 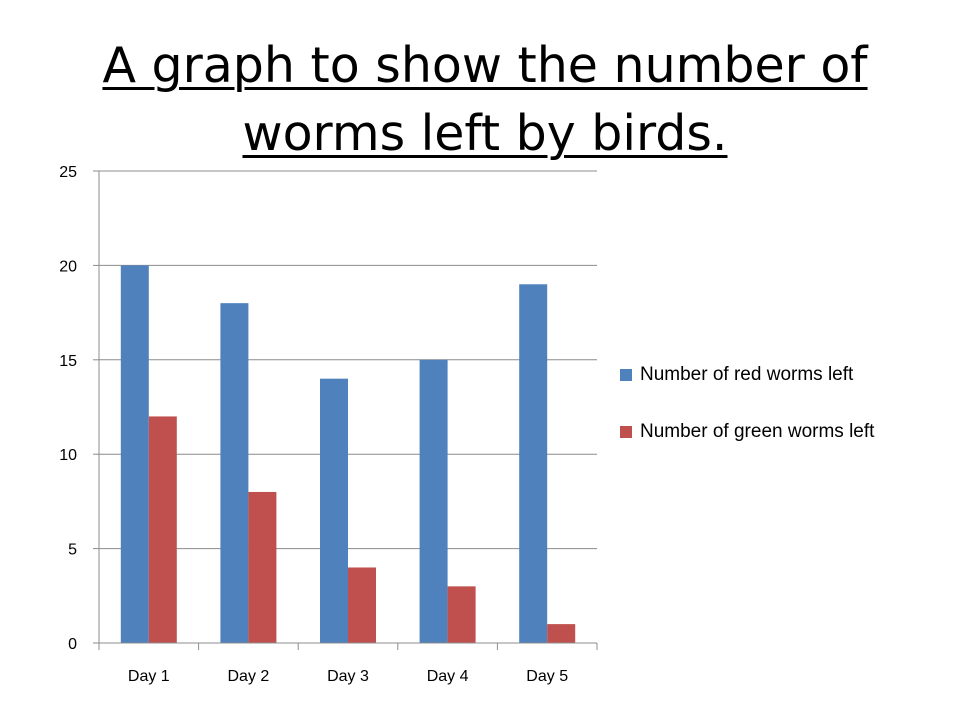 What do you see at coordinates (747, 374) in the screenshot?
I see `legend-label: Number of red worms left` at bounding box center [747, 374].